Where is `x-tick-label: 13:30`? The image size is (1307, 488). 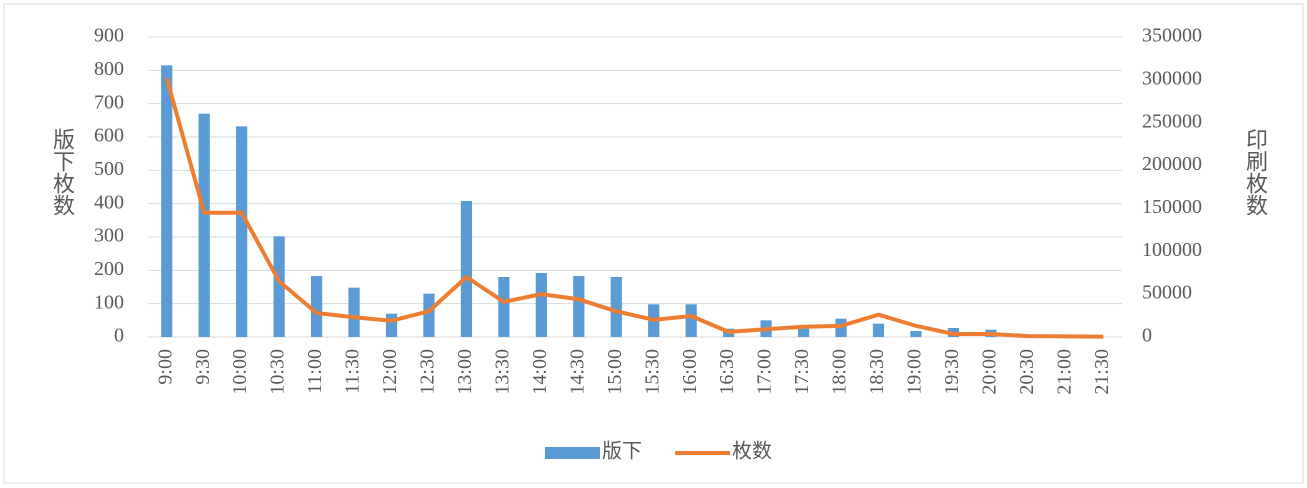 x-tick-label: 13:30 is located at coordinates (502, 372).